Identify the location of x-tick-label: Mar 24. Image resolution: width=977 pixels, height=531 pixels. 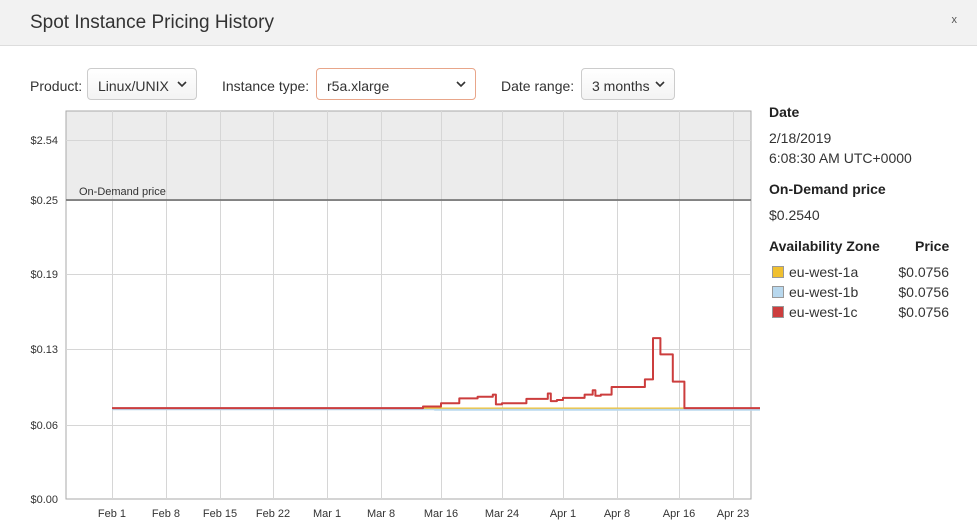
(502, 514).